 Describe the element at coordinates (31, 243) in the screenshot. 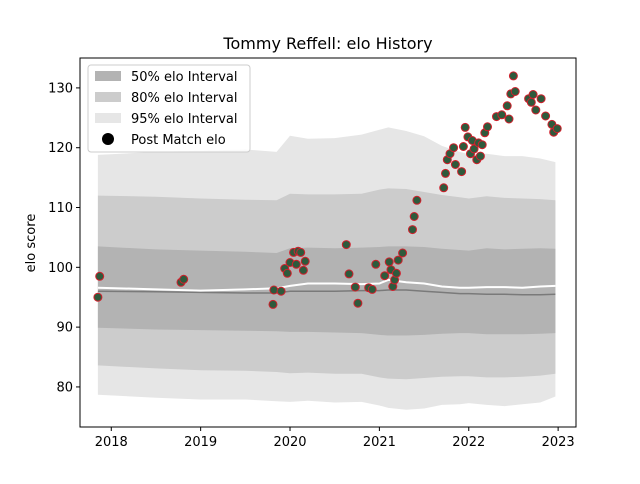

I see `y-axis-label: elo score` at that location.